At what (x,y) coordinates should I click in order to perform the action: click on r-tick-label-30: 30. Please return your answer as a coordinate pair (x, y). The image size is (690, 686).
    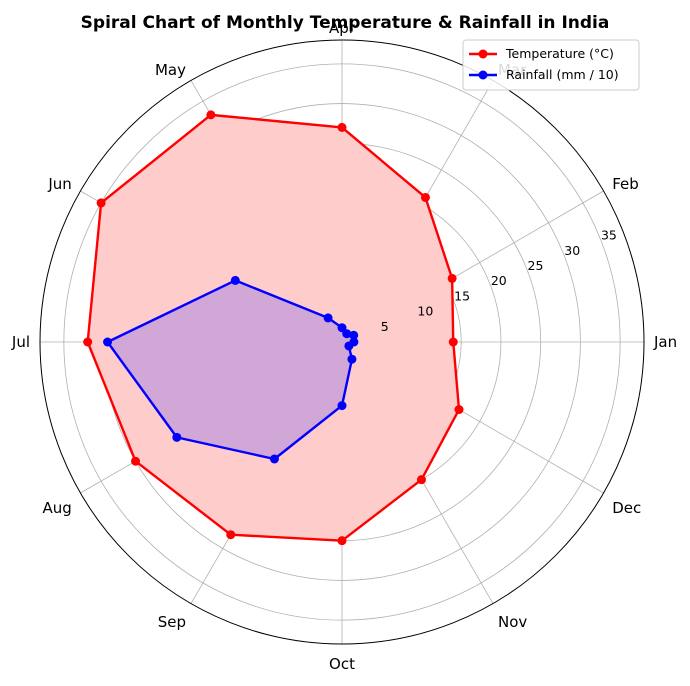
    Looking at the image, I should click on (572, 250).